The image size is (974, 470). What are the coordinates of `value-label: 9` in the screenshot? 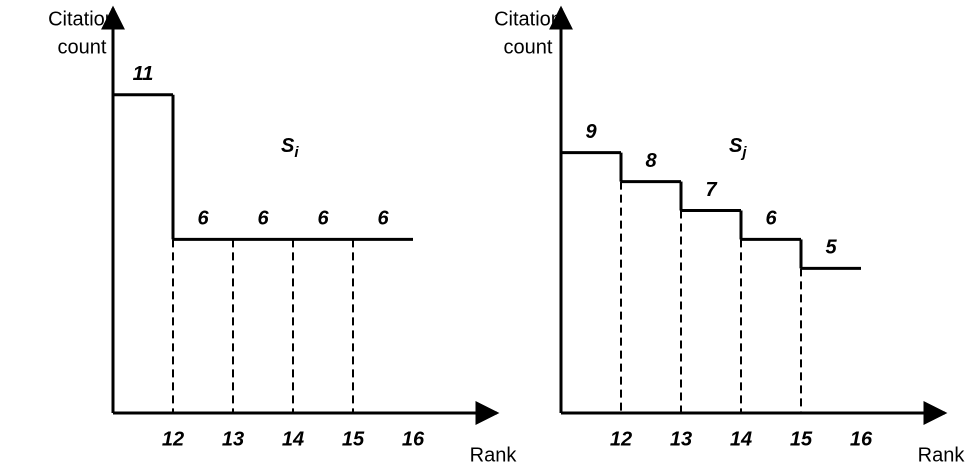 It's located at (591, 132).